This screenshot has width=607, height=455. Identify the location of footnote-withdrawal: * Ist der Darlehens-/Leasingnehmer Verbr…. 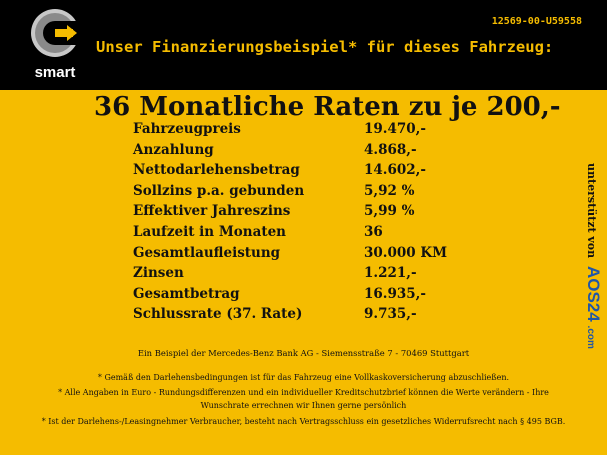
(303, 421).